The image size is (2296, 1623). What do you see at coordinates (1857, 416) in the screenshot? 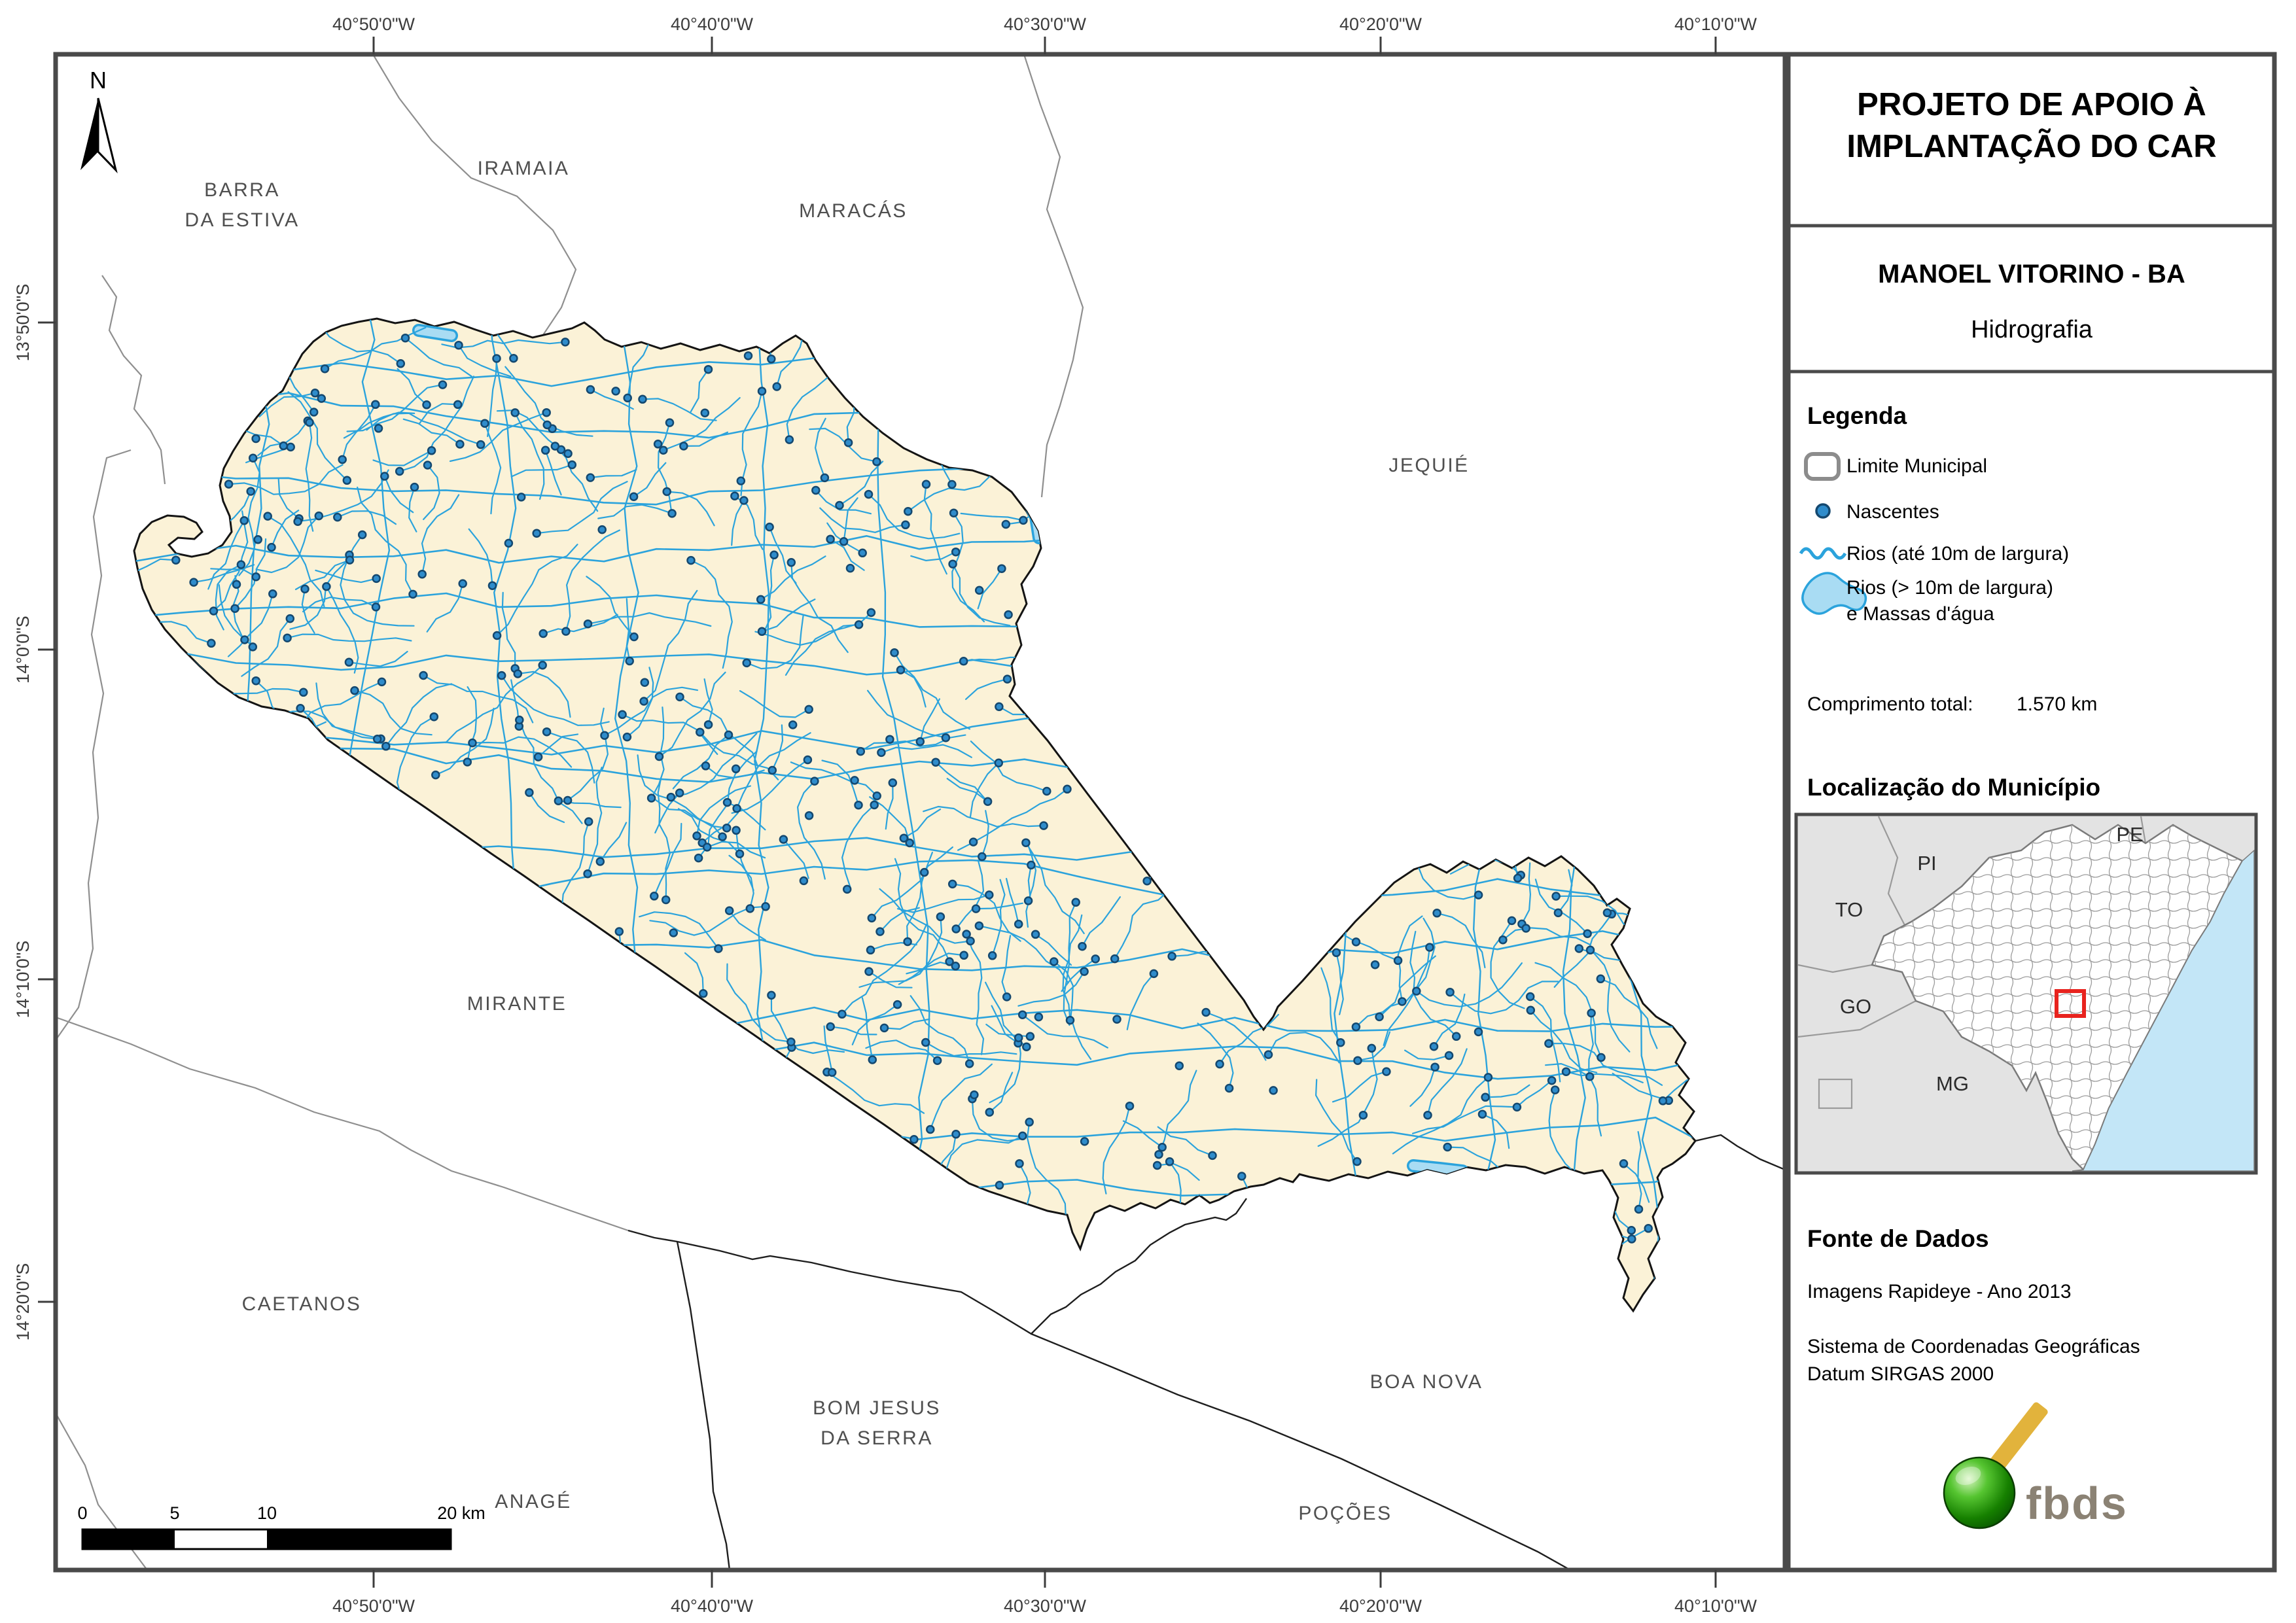
I see `legend-heading: Legenda` at bounding box center [1857, 416].